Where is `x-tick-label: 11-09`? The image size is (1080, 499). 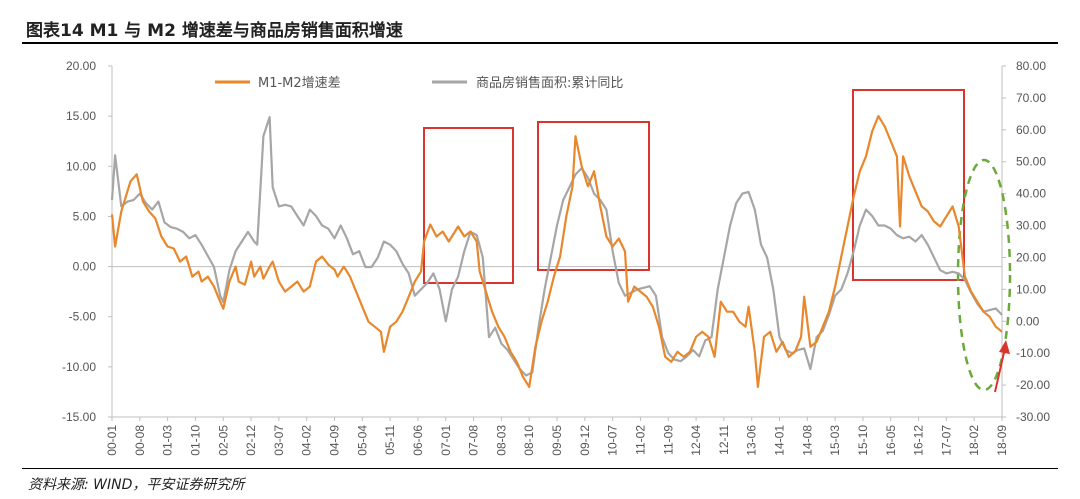 x-tick-label: 11-09 is located at coordinates (668, 440).